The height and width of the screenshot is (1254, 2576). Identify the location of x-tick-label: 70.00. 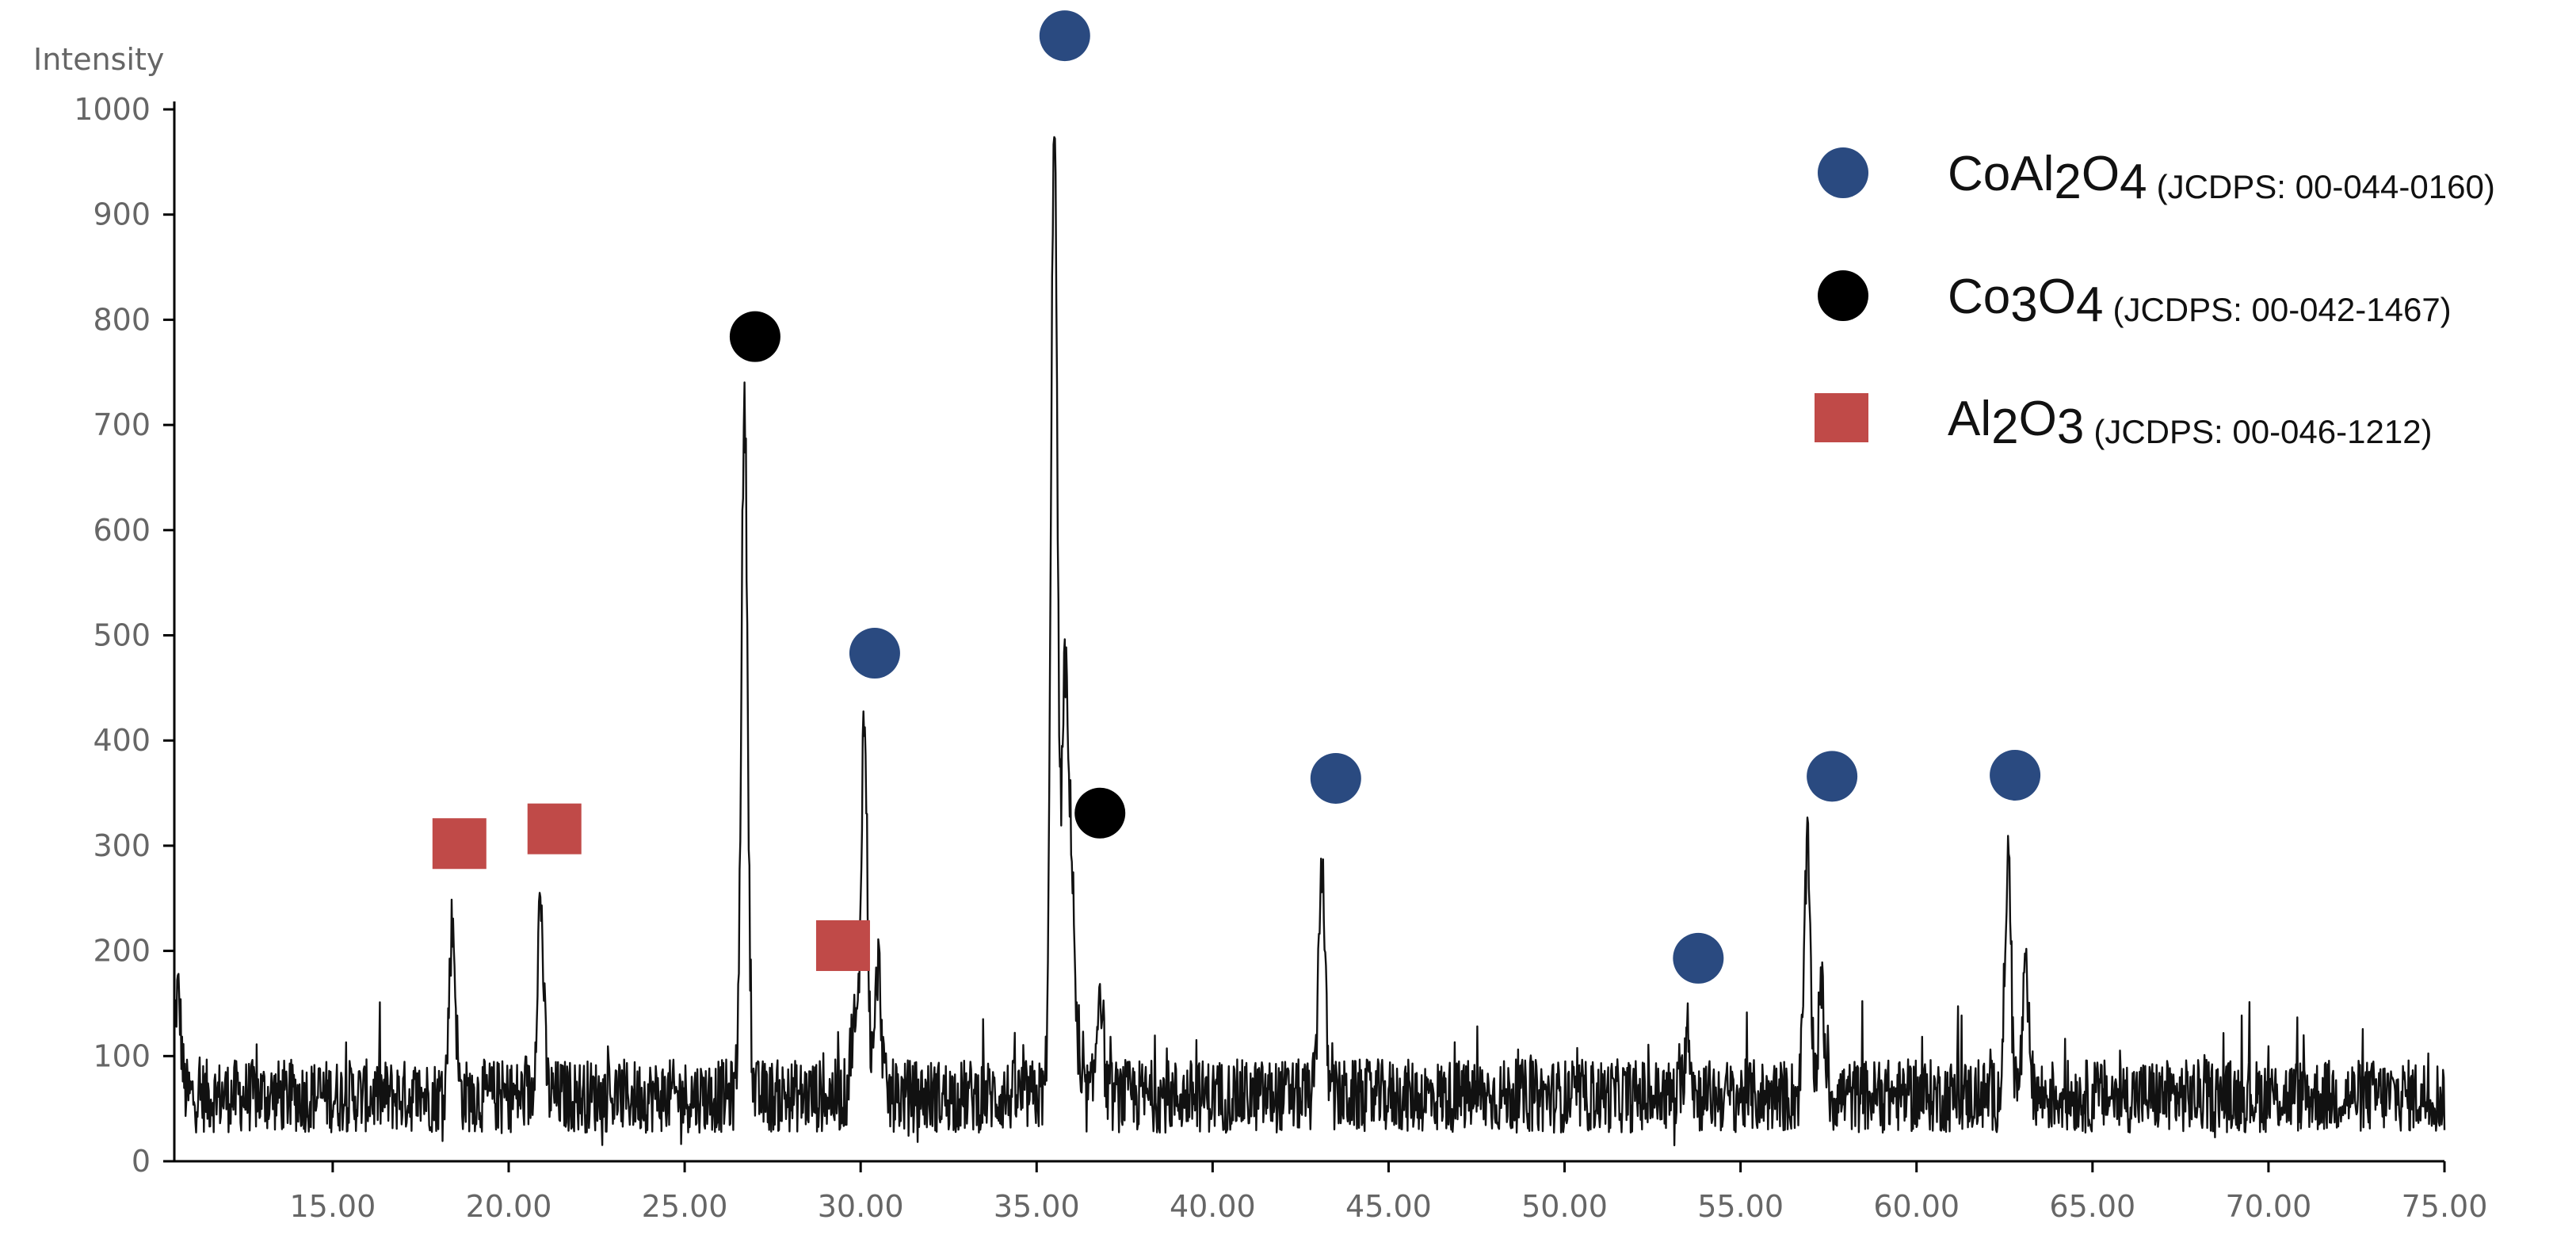
(2269, 1206).